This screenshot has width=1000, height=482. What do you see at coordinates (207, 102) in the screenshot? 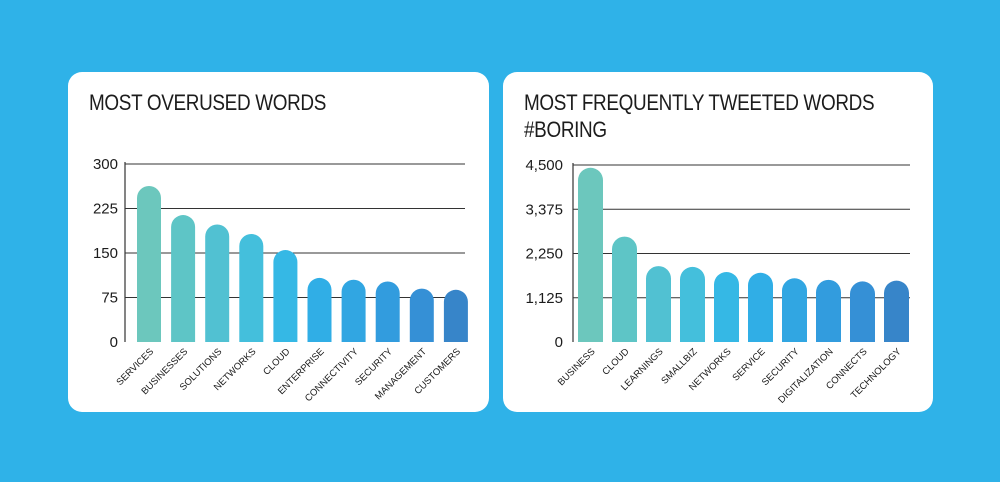
I see `chart-title-line: MOST OVERUSED WORDS` at bounding box center [207, 102].